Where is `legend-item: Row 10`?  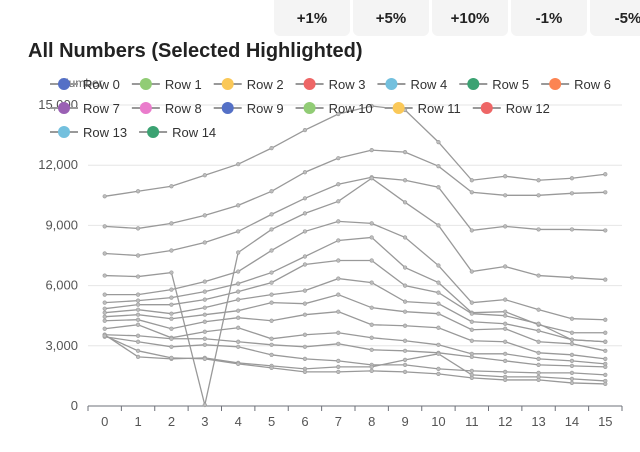 legend-item: Row 10 is located at coordinates (334, 108).